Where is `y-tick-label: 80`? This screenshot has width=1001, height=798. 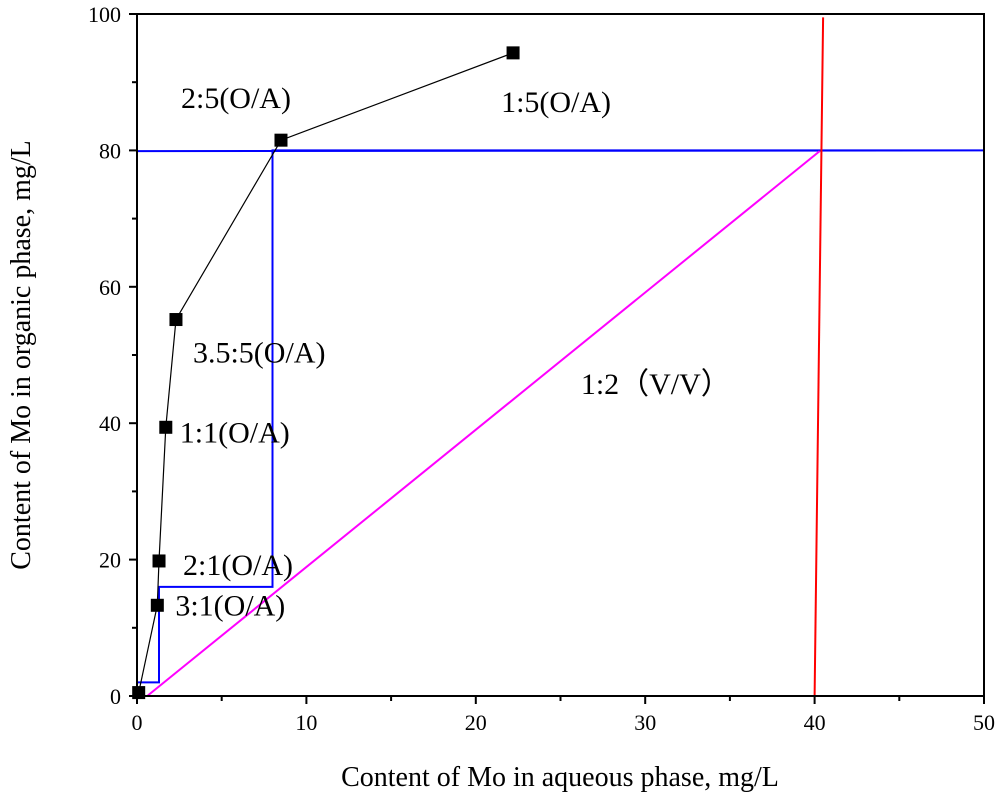 y-tick-label: 80 is located at coordinates (110, 150).